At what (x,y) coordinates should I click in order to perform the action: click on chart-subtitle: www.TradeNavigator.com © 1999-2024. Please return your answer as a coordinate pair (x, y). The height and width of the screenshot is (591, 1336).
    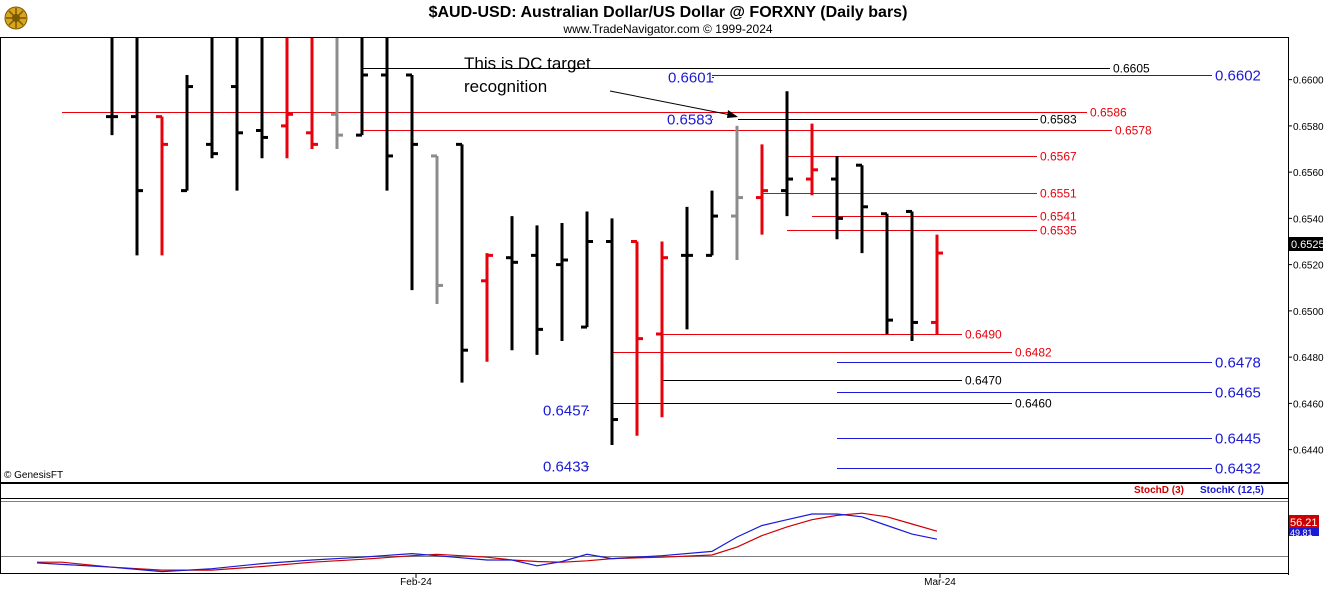
    Looking at the image, I should click on (667, 29).